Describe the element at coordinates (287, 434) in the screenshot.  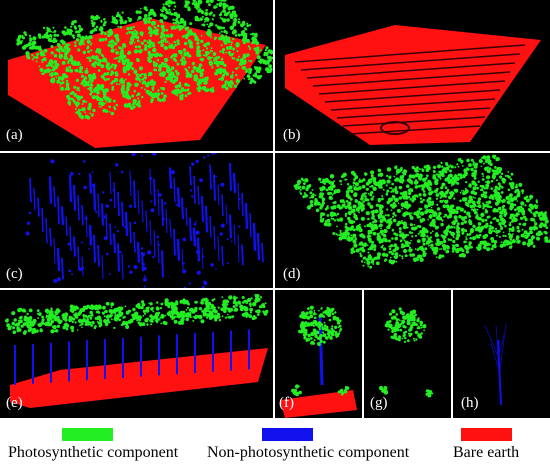
I see `legend-swatch-non-photosynthetic` at that location.